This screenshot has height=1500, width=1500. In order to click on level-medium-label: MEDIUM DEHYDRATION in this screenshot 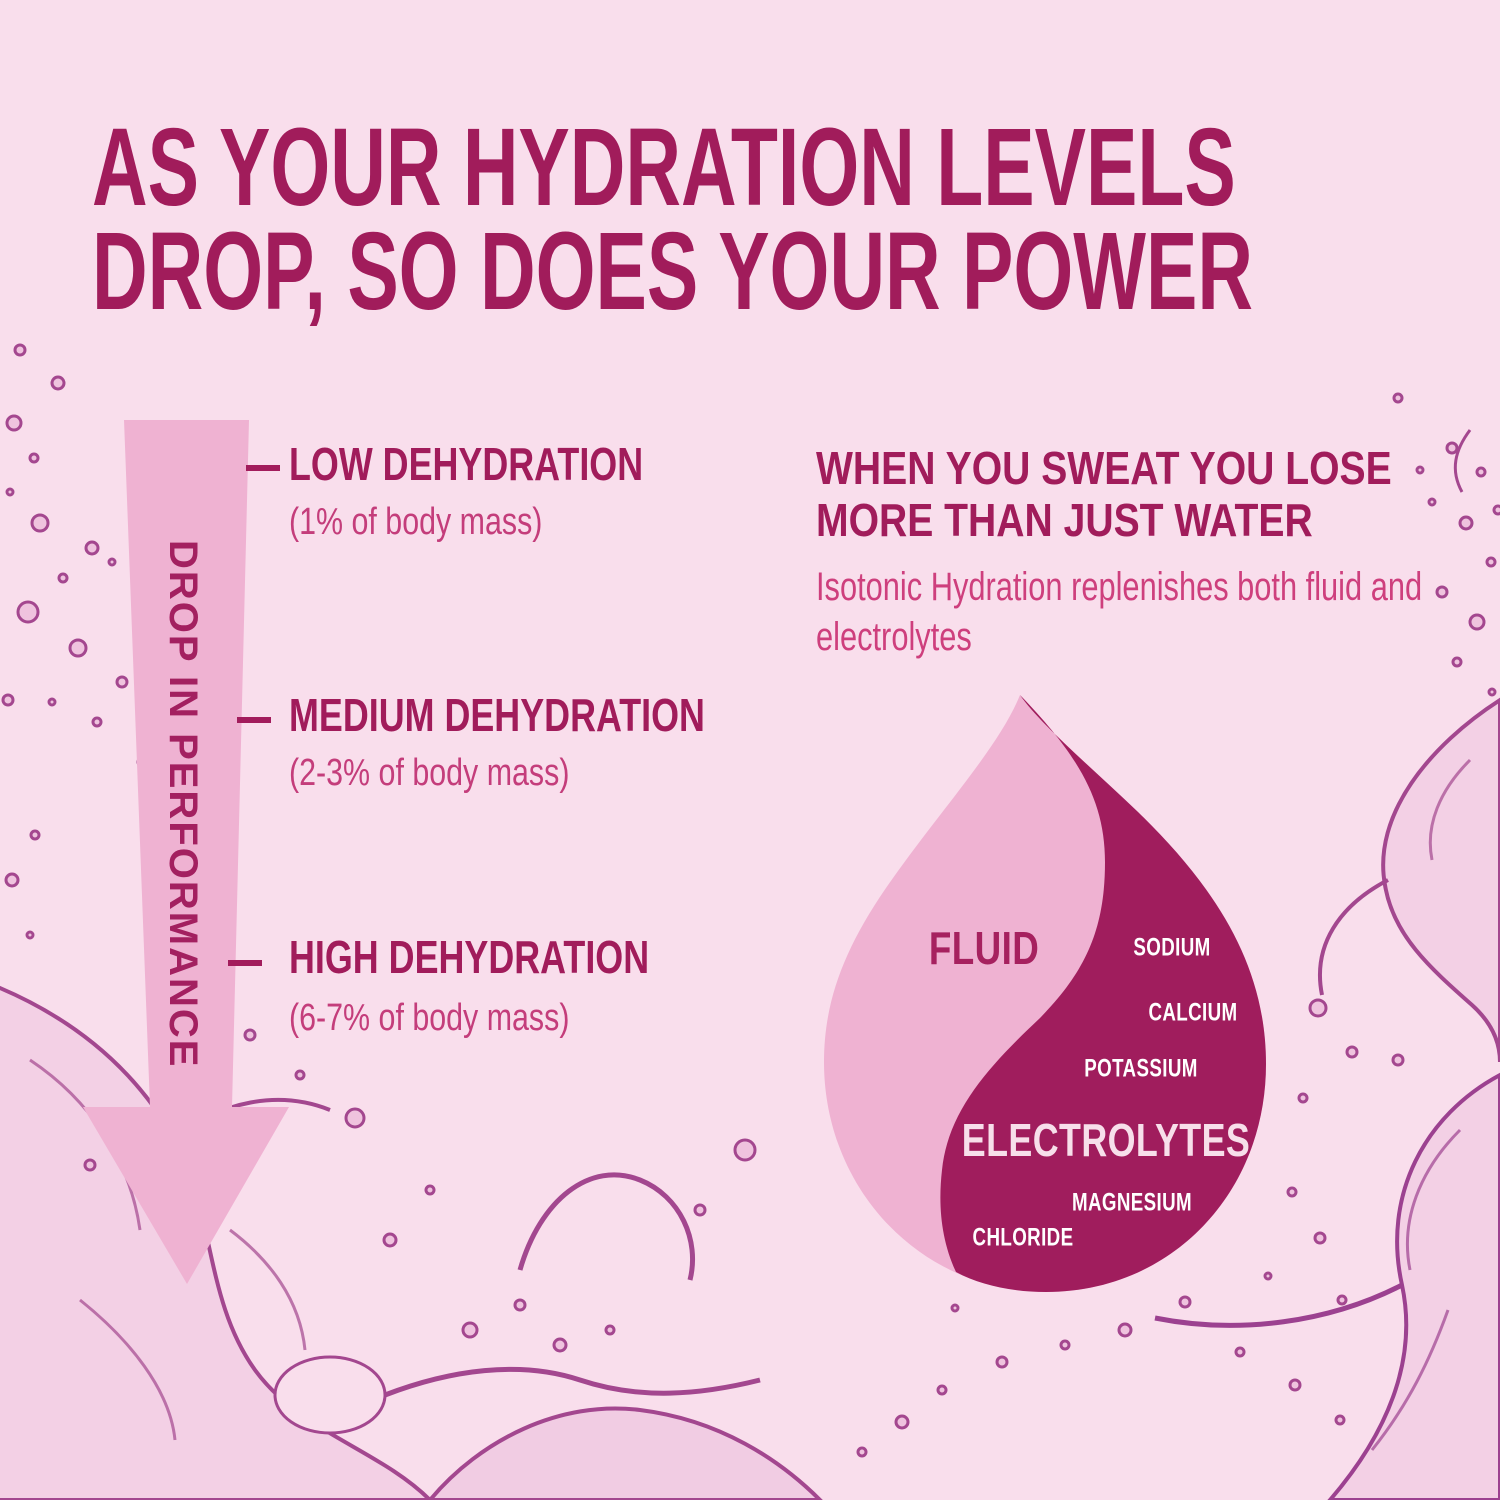, I will do `click(497, 715)`.